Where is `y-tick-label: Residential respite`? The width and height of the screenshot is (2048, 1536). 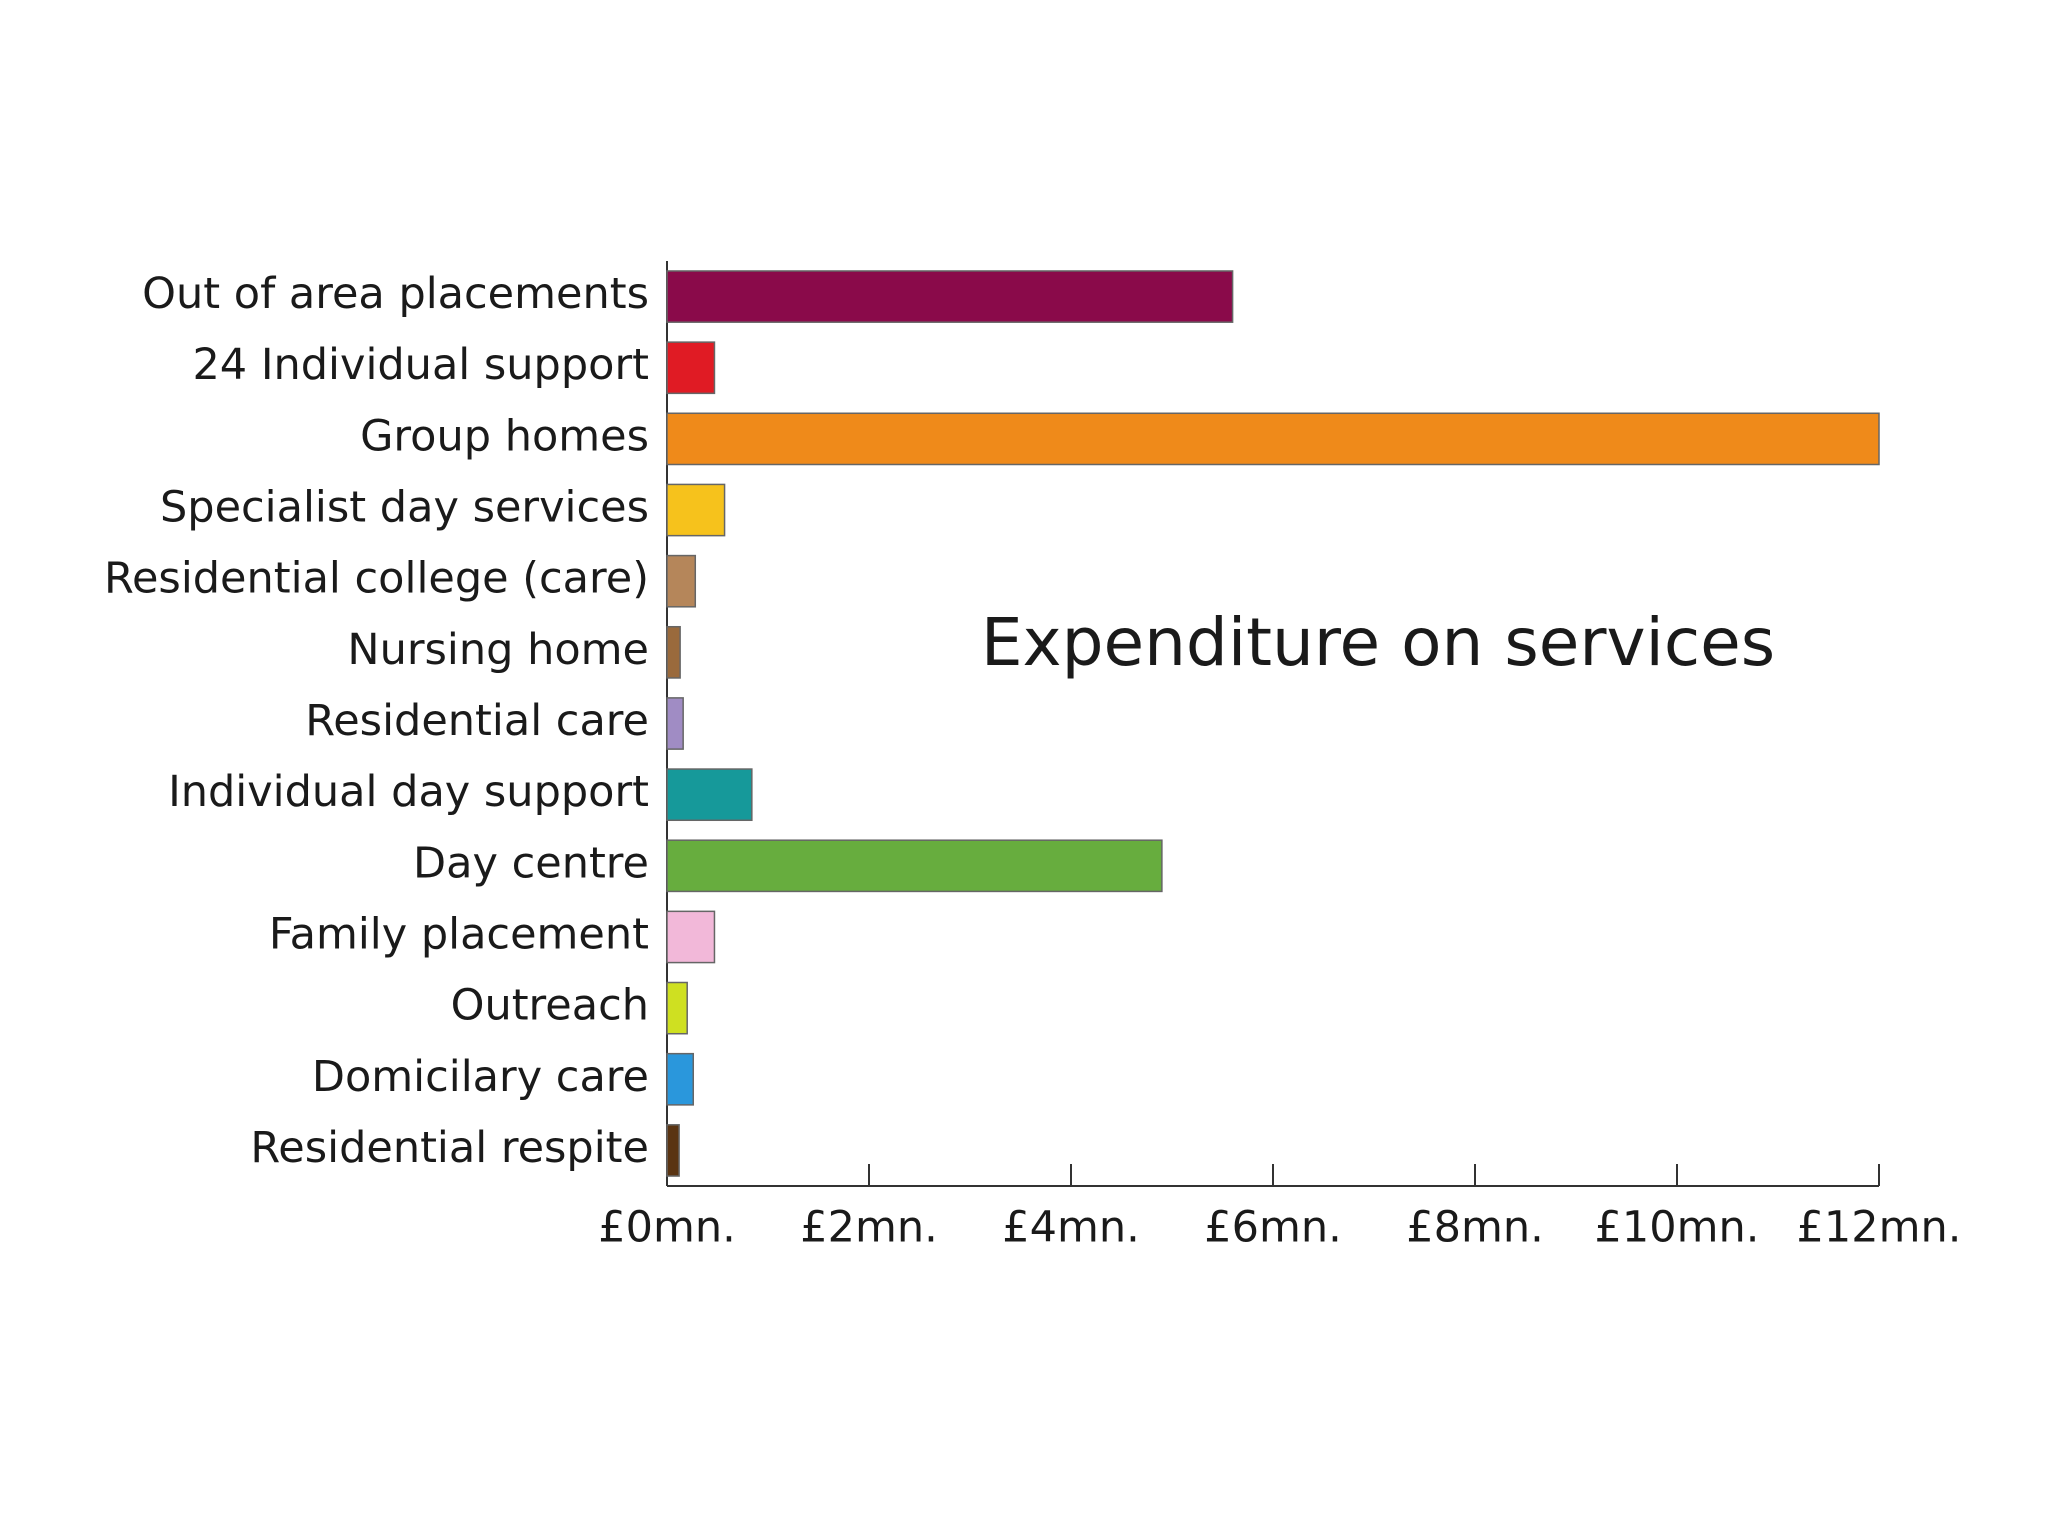 y-tick-label: Residential respite is located at coordinates (449, 1148).